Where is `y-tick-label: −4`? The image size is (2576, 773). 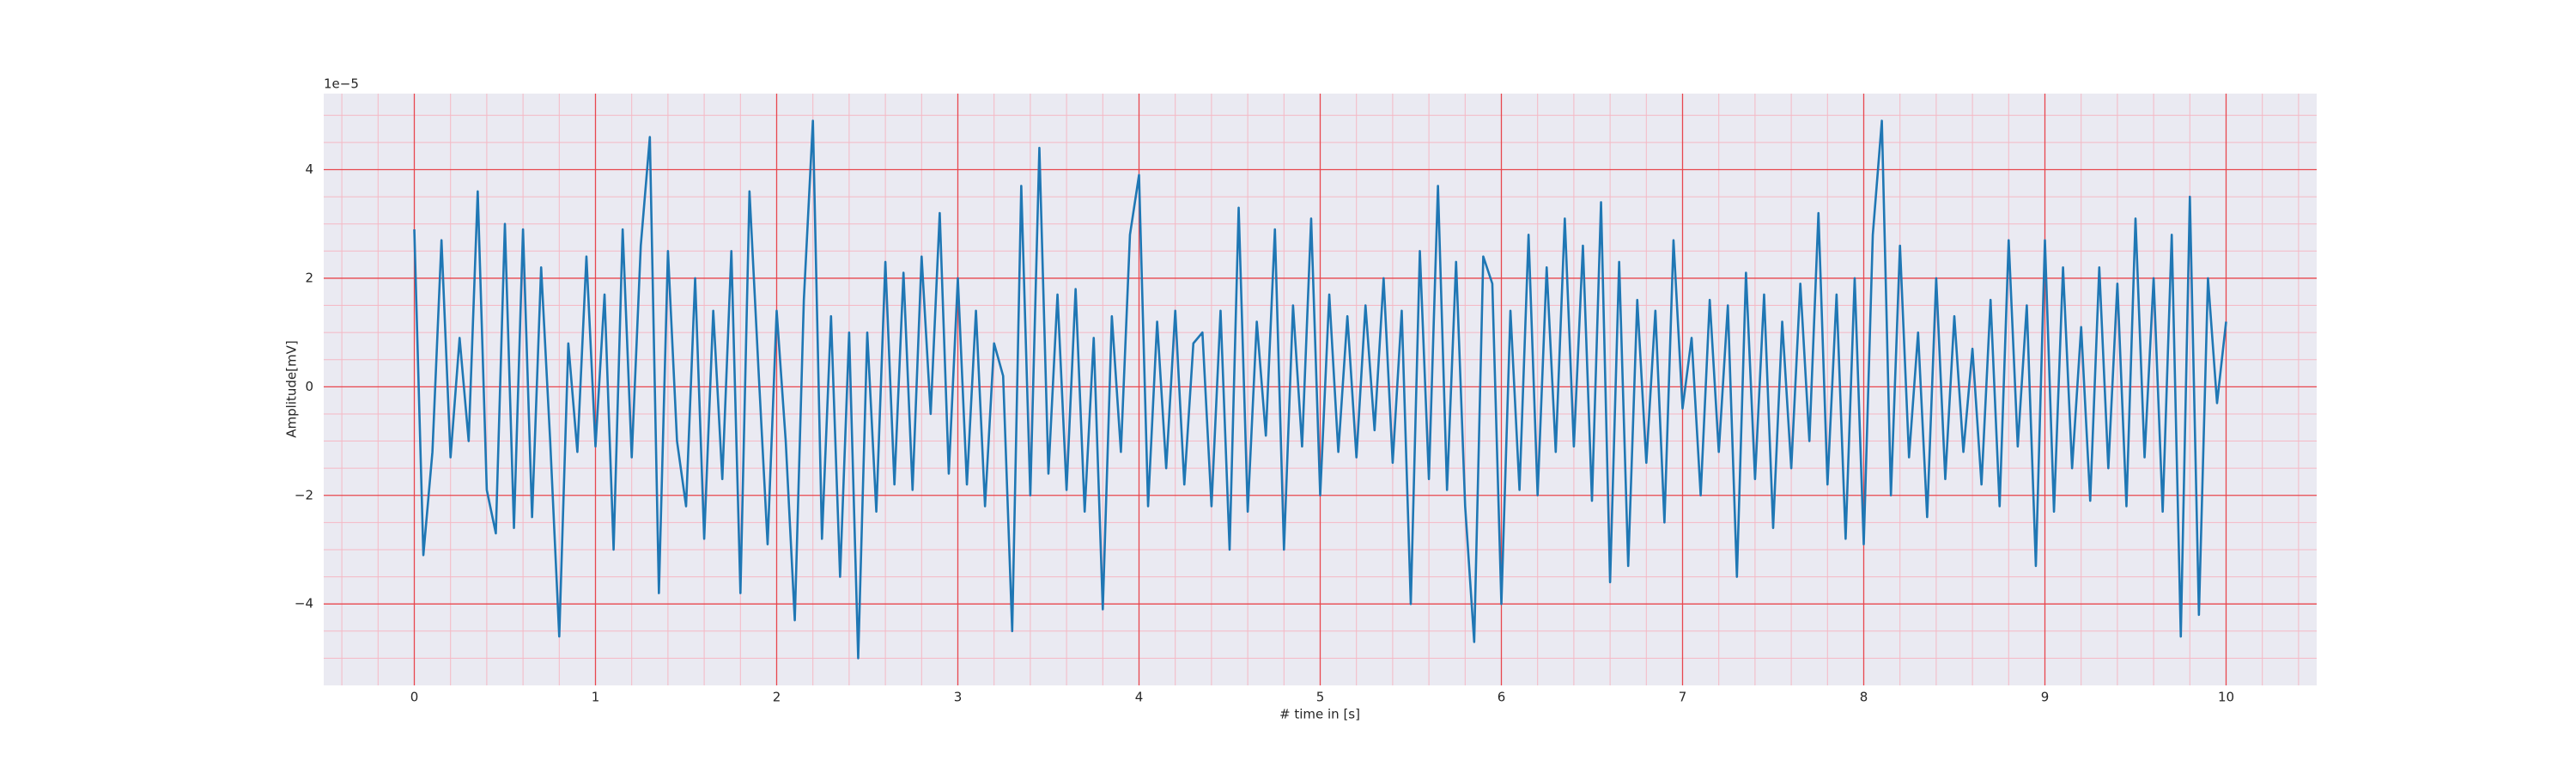 y-tick-label: −4 is located at coordinates (304, 604).